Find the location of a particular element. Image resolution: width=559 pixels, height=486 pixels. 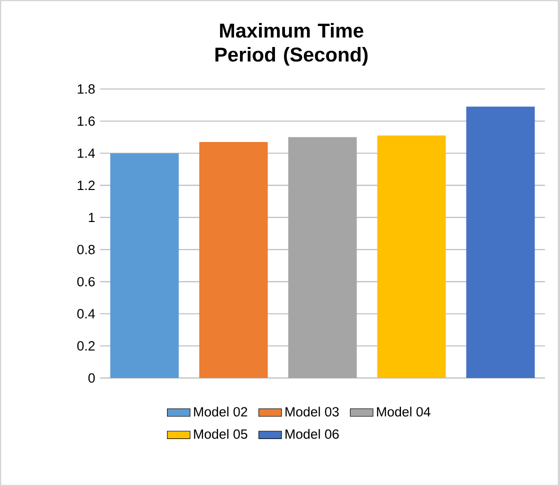

legend-label: Model 03 is located at coordinates (312, 411).